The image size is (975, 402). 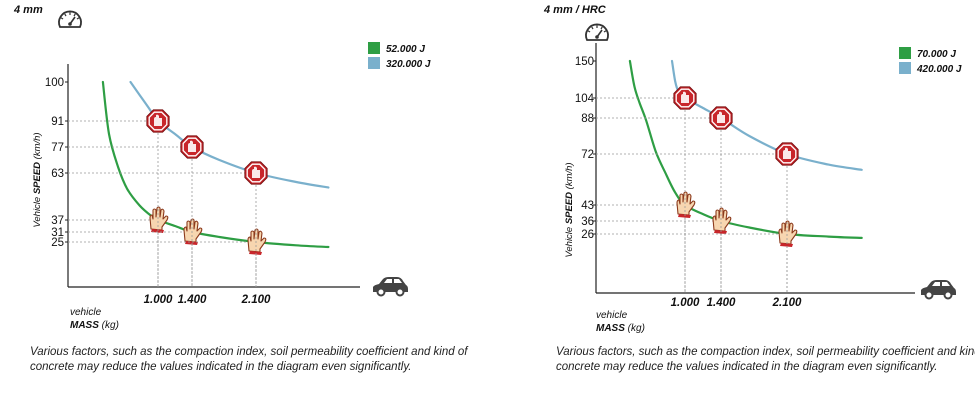 I want to click on y-tick-label: 150, so click(x=584, y=62).